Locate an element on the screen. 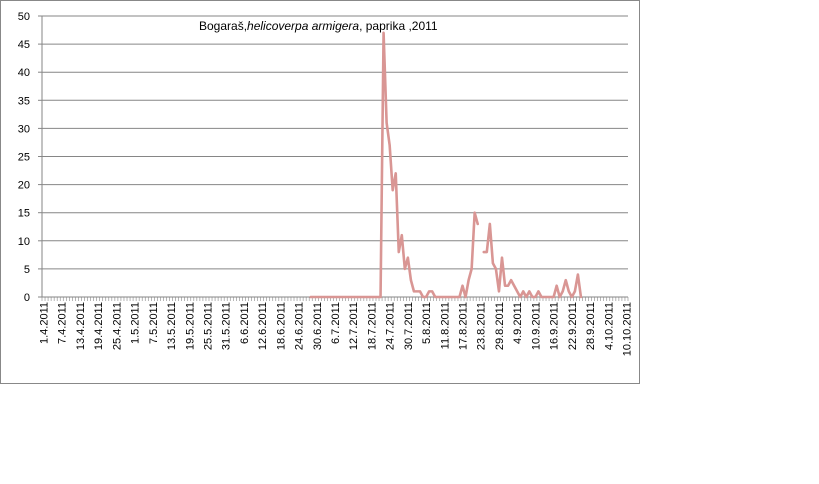 This screenshot has height=484, width=819. x-tick-label: 16.9.2011 is located at coordinates (555, 326).